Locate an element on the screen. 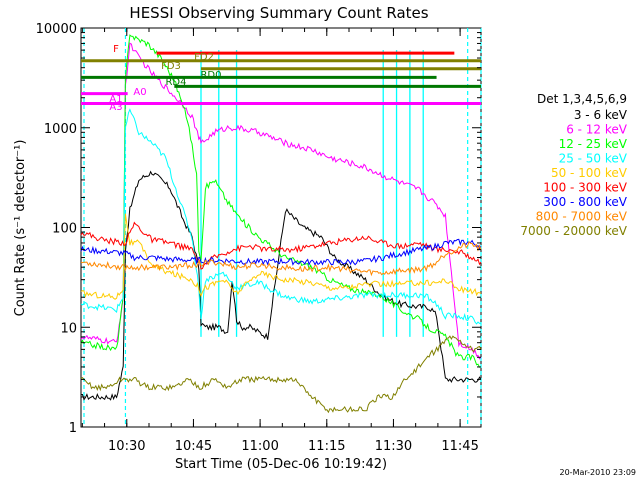 Image resolution: width=640 pixels, height=480 pixels. series-line-800-7000-kev is located at coordinates (281, 259).